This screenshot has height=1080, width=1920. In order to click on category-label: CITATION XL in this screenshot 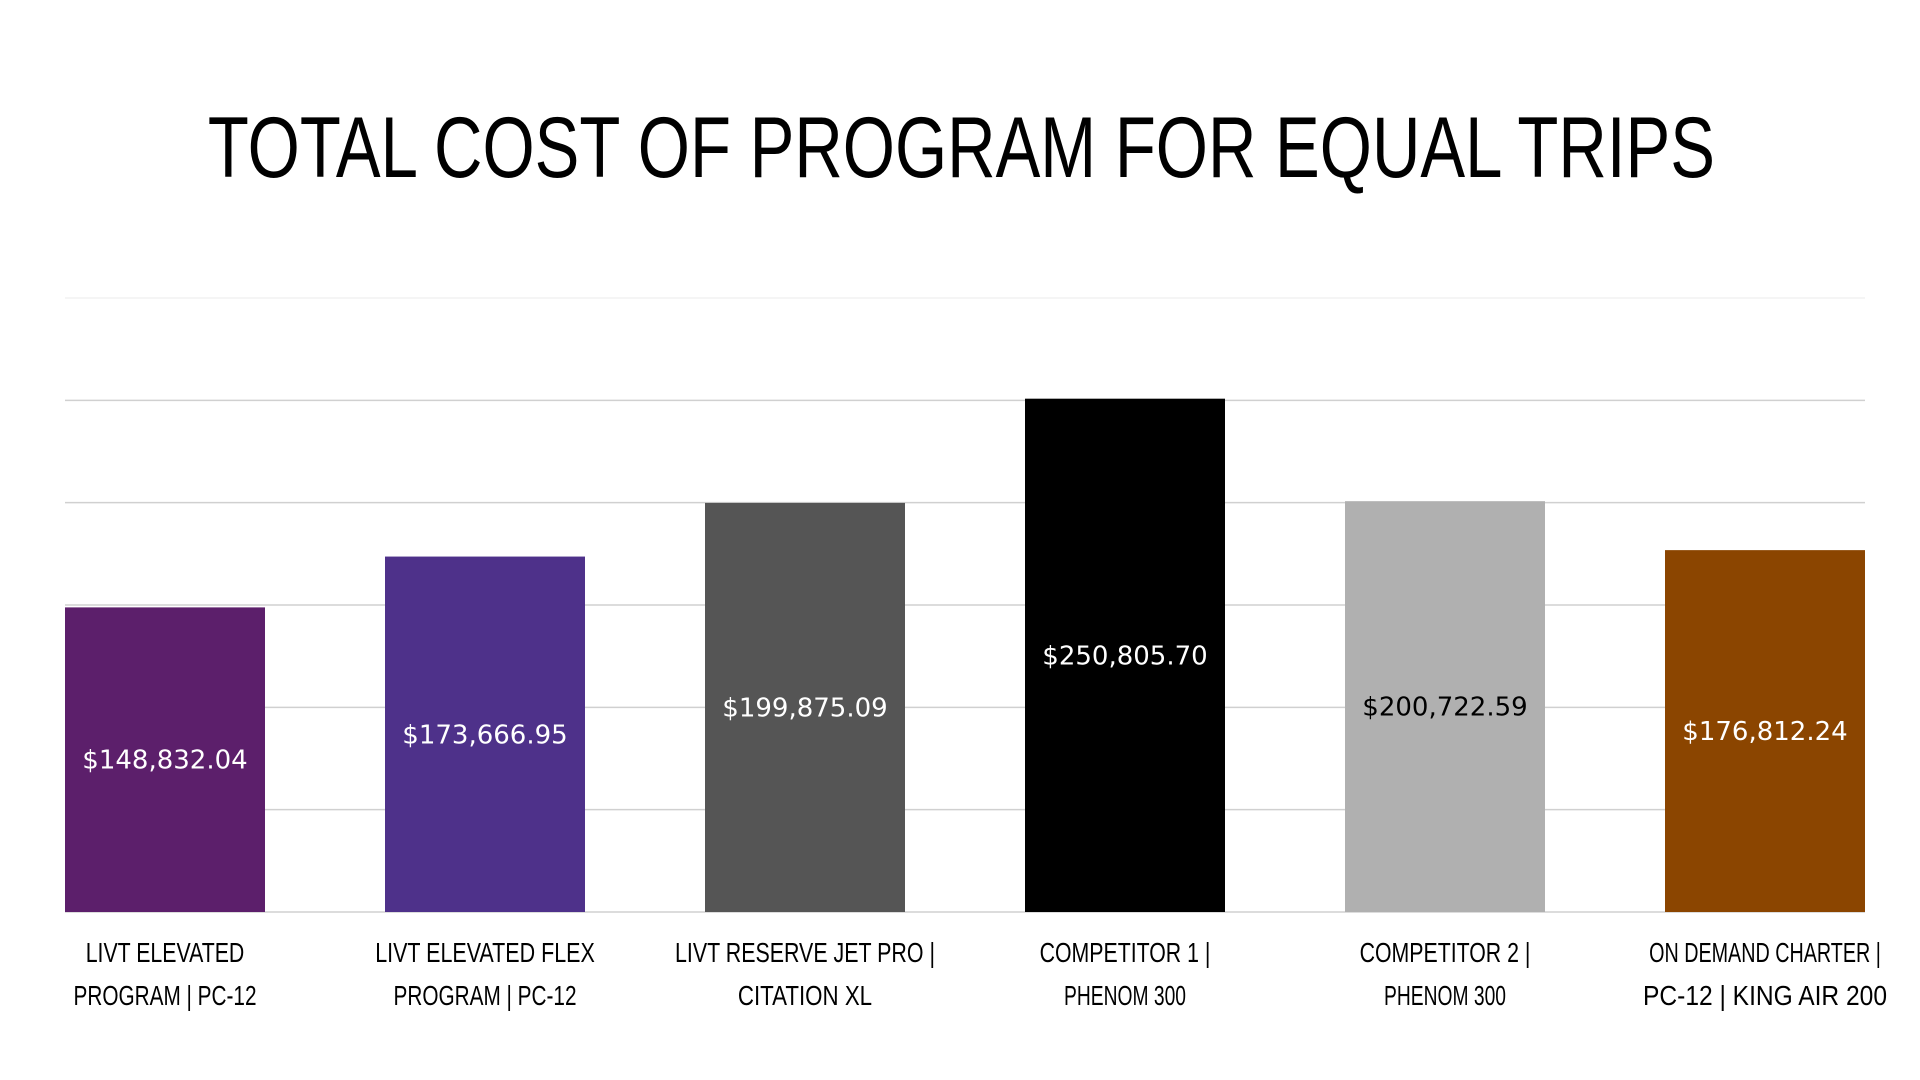, I will do `click(805, 995)`.